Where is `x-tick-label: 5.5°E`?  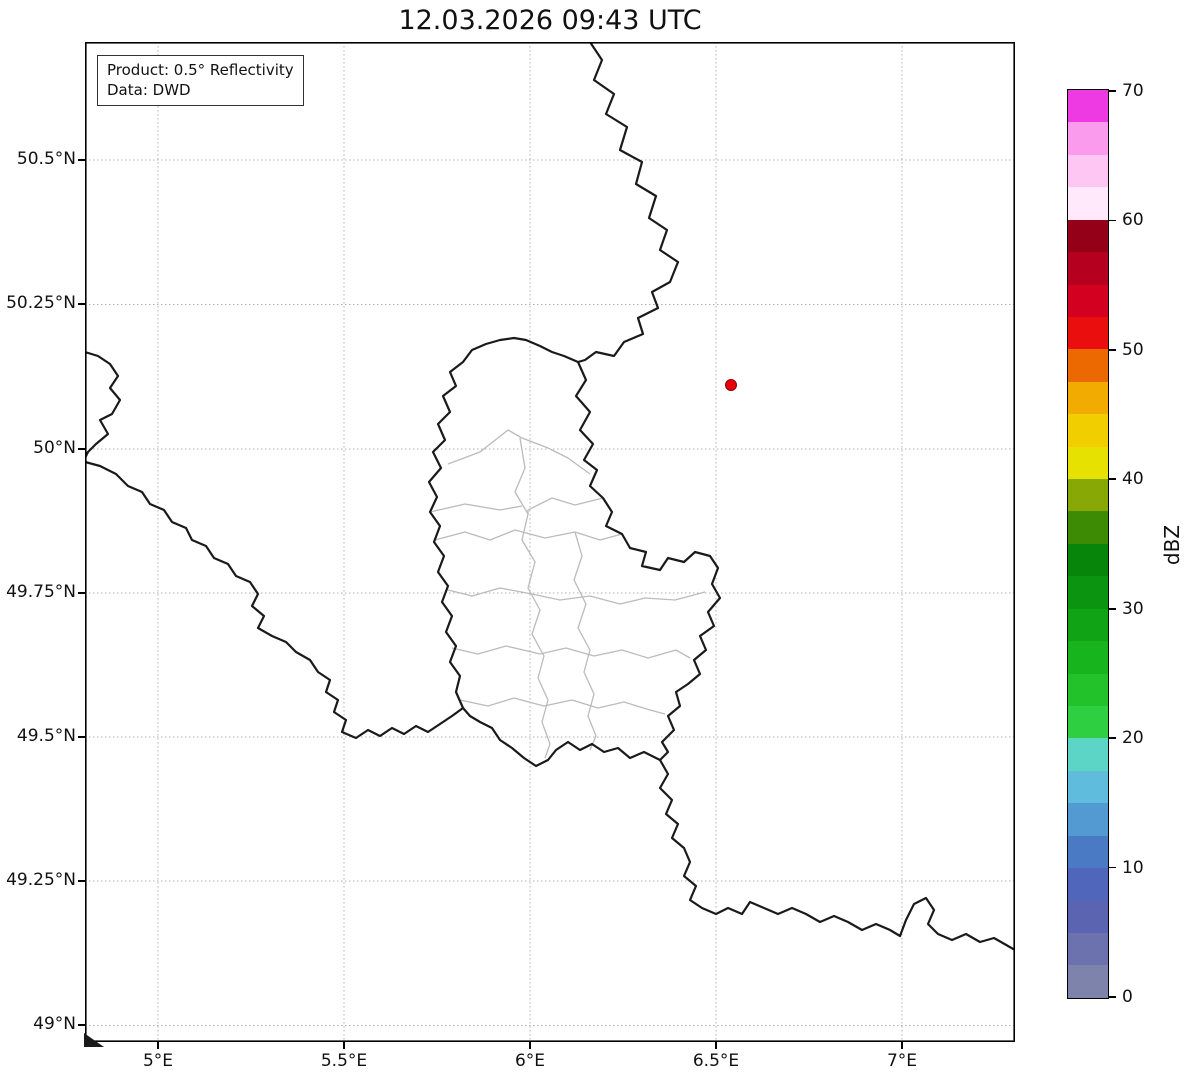
x-tick-label: 5.5°E is located at coordinates (344, 1061).